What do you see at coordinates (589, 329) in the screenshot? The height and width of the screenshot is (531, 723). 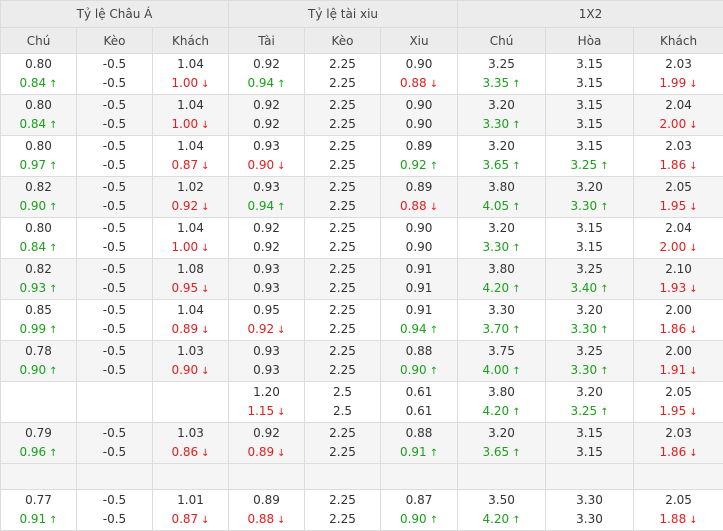 I see `current-odds: 3.30↑` at bounding box center [589, 329].